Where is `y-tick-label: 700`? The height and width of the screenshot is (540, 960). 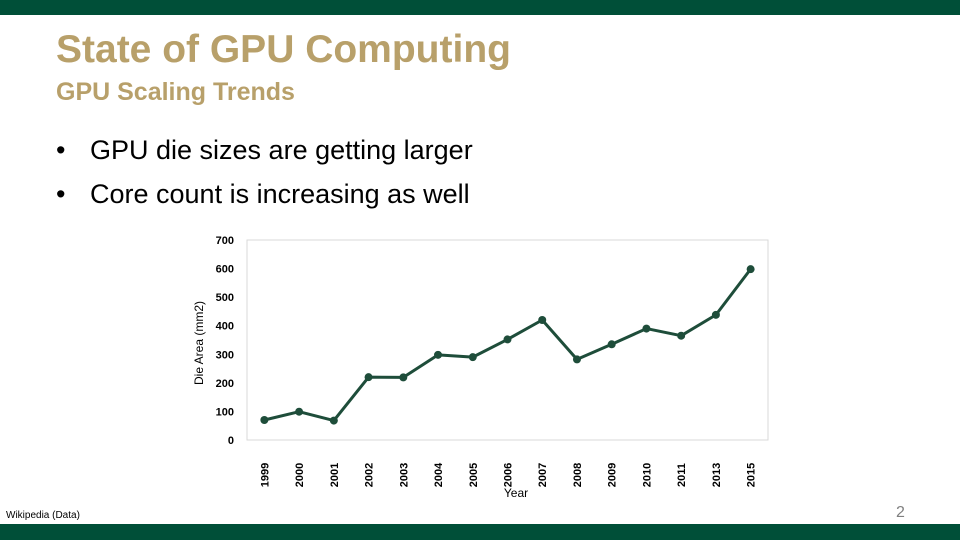
y-tick-label: 700 is located at coordinates (225, 241).